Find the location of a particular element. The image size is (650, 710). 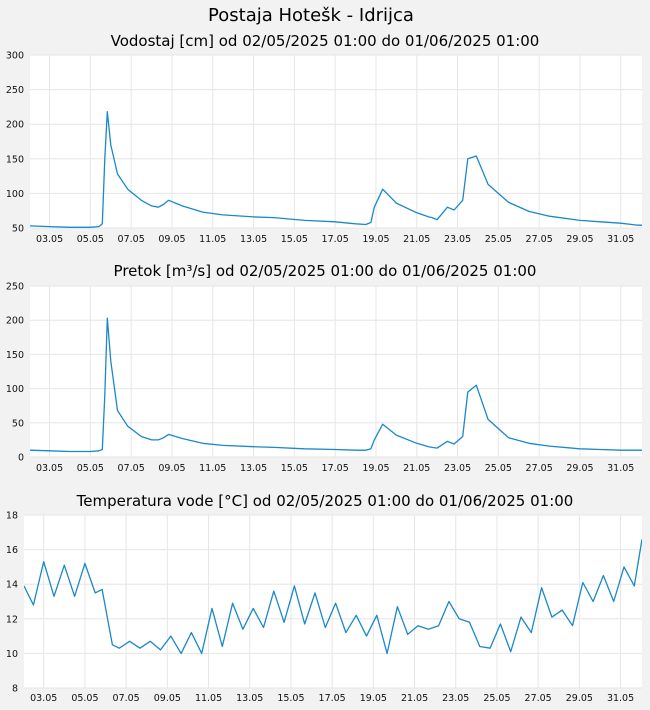

y-tick-label: 300 is located at coordinates (15, 56).